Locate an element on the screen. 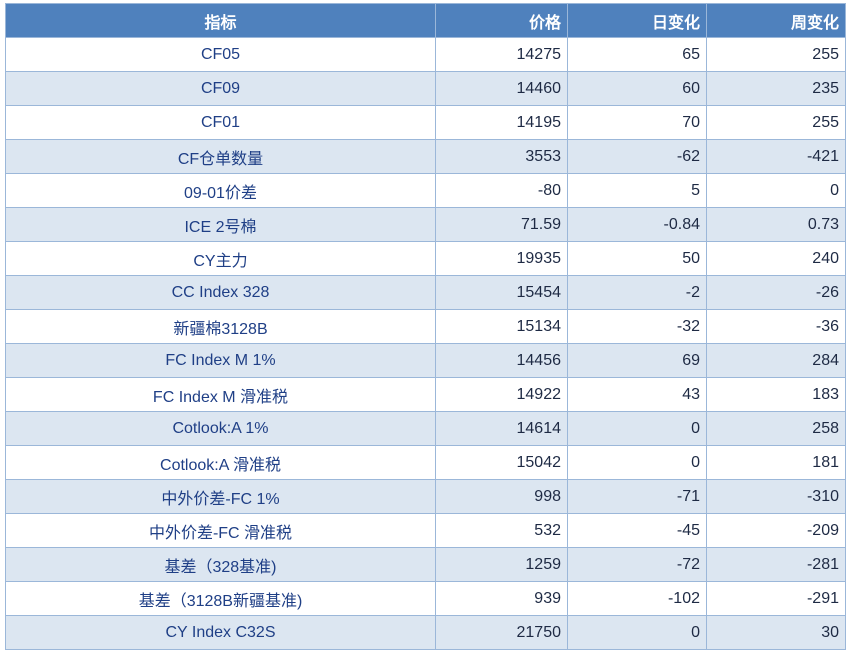 Image resolution: width=850 pixels, height=652 pixels. value-cell: -281 is located at coordinates (776, 564).